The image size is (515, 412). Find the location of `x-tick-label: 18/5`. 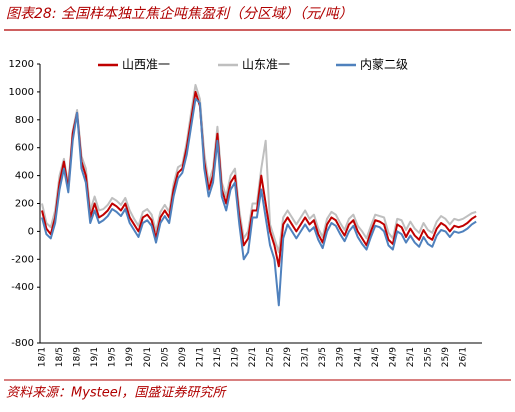

x-tick-label: 18/5 is located at coordinates (60, 357).